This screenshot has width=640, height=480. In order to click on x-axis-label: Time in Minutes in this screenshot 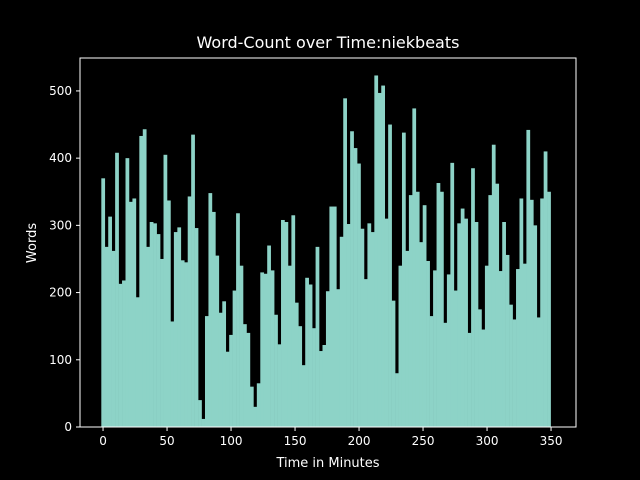, I will do `click(327, 463)`.